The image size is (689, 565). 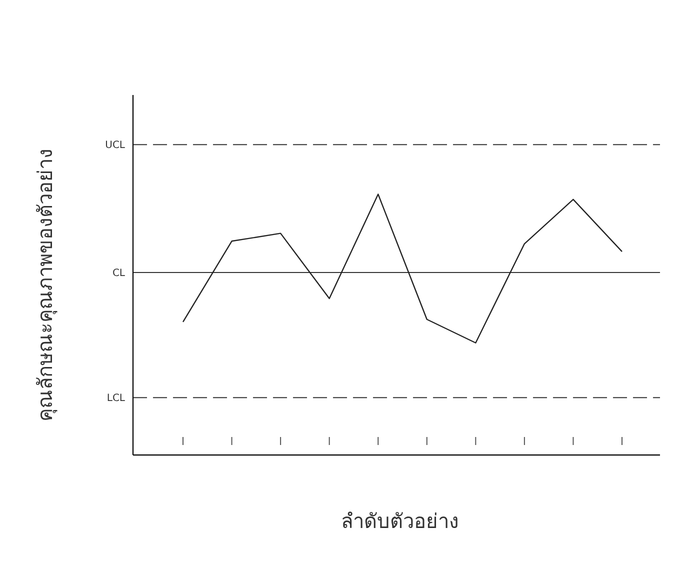 I want to click on ref-line-label: UCL, so click(x=115, y=146).